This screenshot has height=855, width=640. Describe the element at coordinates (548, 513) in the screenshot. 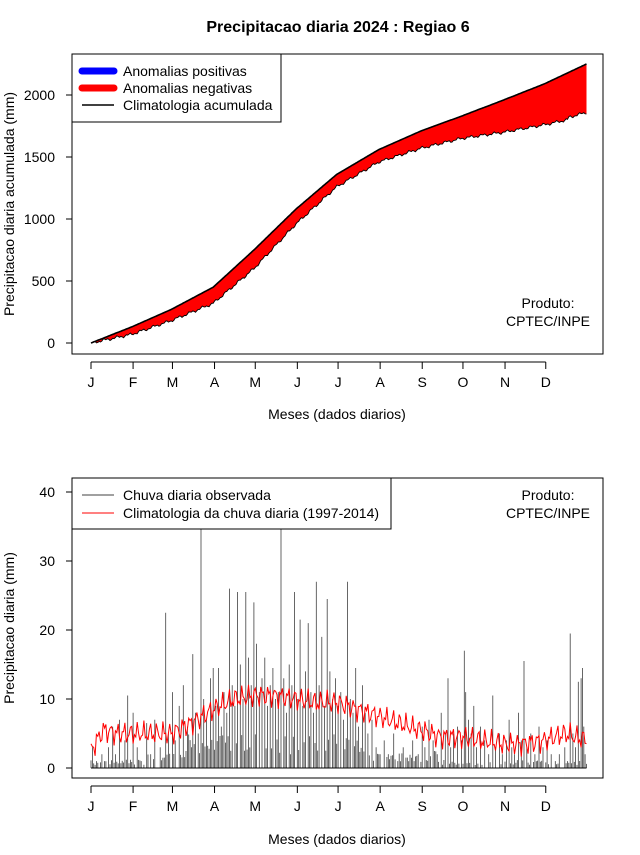

I see `bottom-annotation-line-2: CPTEC/INPE` at that location.